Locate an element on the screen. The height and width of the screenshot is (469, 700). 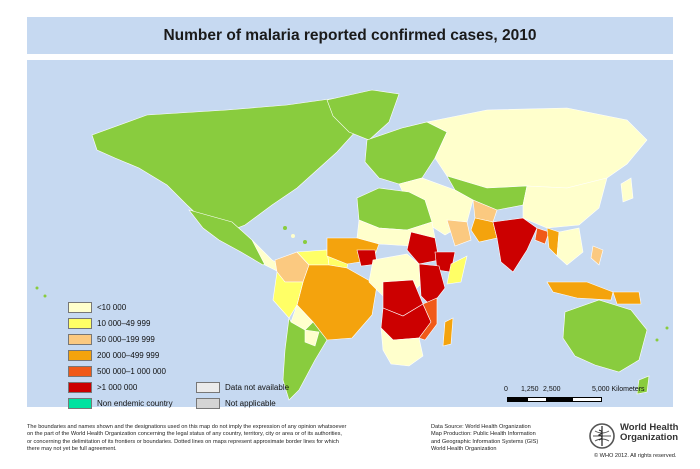
region-mexico is located at coordinates (230, 237).